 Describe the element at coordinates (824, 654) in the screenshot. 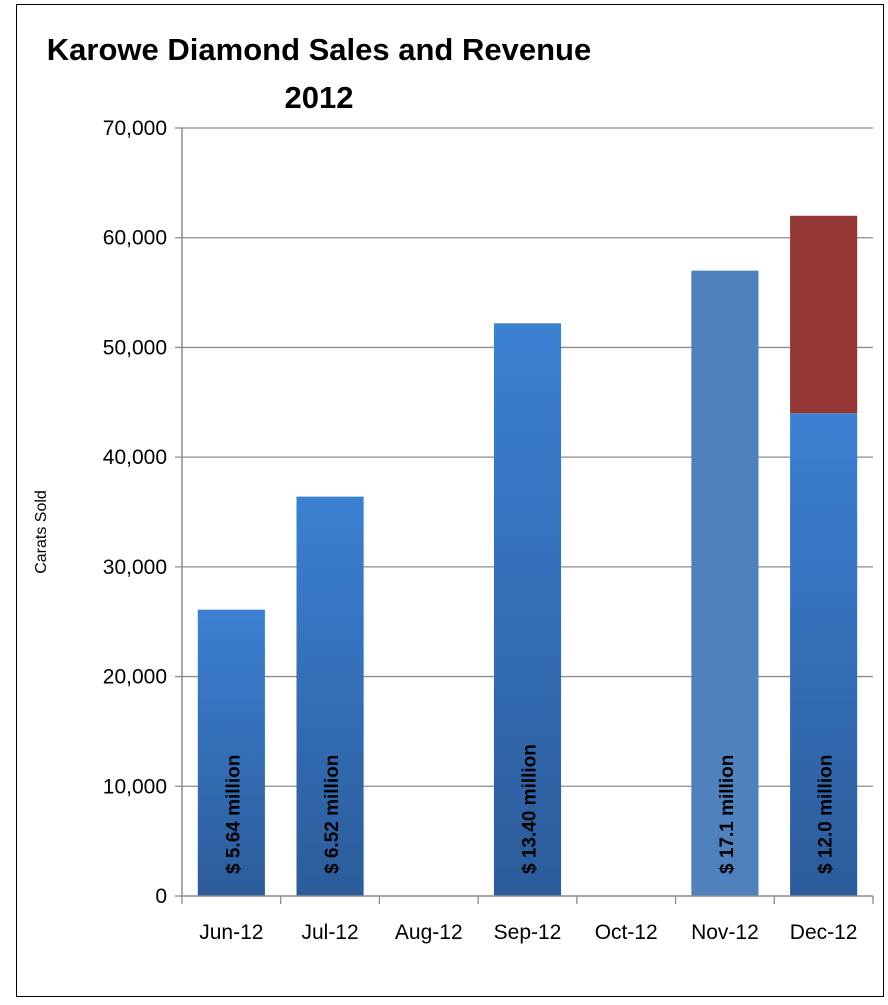

I see `bar-dec-12-s0` at that location.